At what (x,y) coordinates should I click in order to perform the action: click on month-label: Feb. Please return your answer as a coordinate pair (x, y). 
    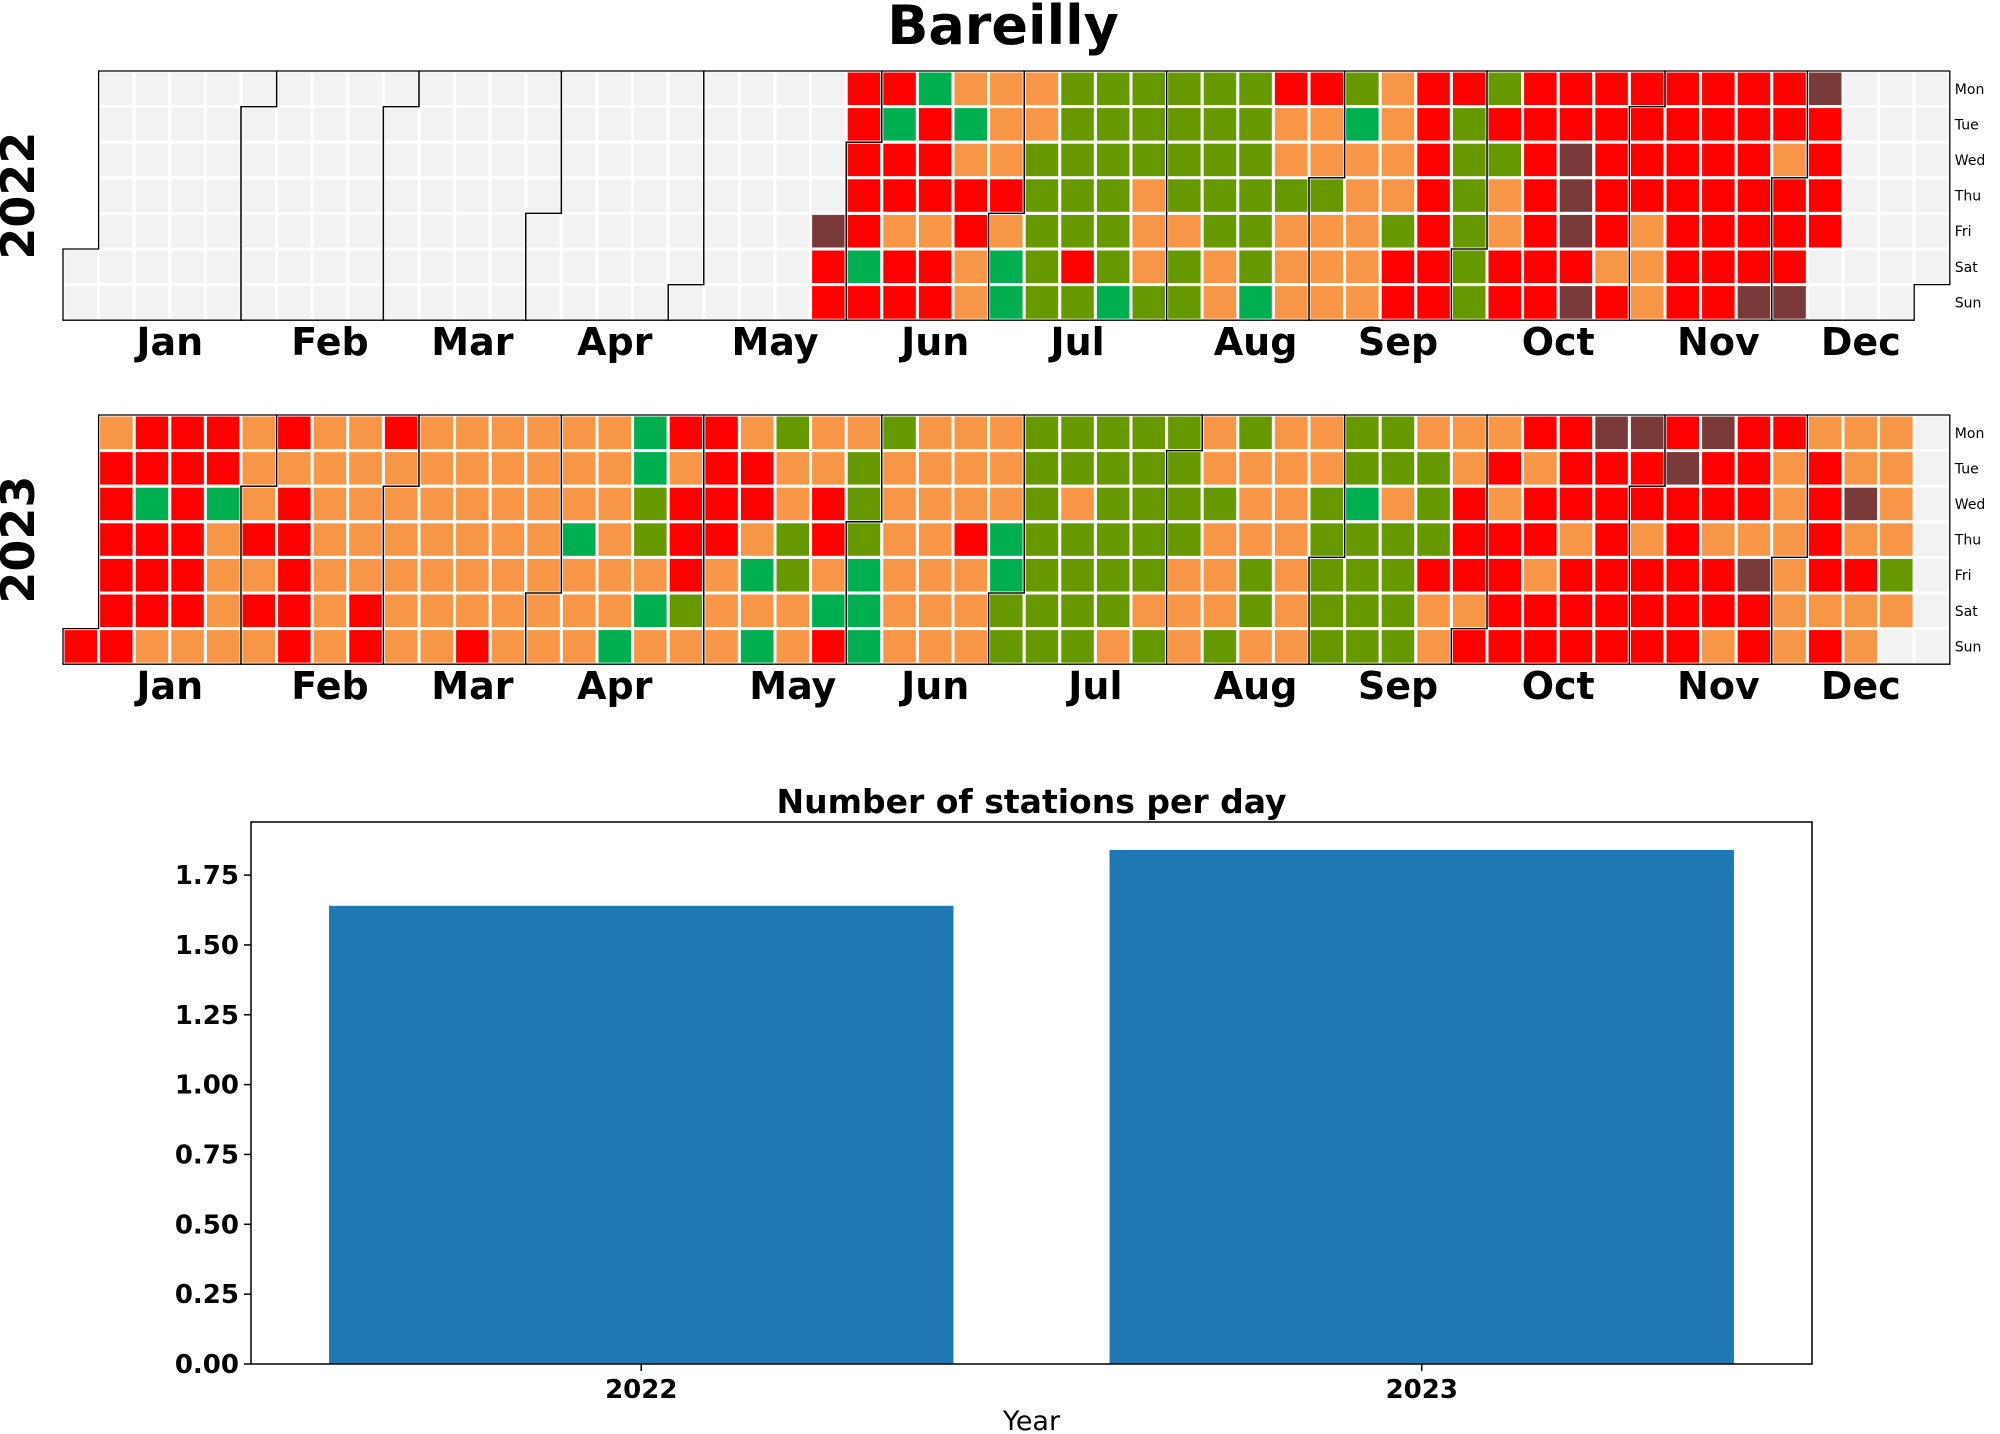
    Looking at the image, I should click on (329, 342).